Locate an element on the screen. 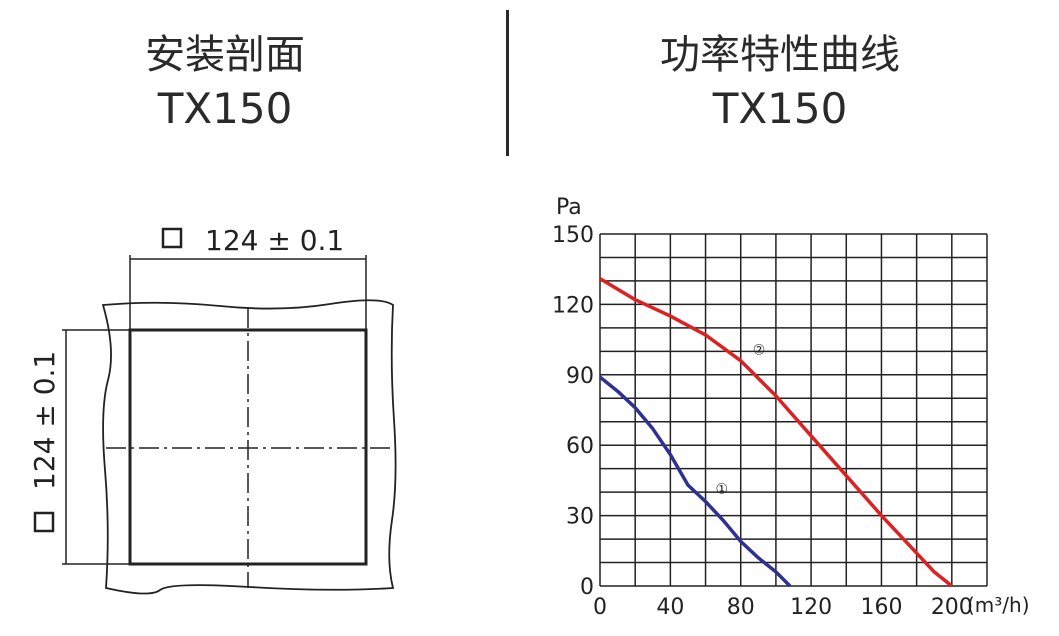  section-drawing-title: 安装剖面 is located at coordinates (225, 55).